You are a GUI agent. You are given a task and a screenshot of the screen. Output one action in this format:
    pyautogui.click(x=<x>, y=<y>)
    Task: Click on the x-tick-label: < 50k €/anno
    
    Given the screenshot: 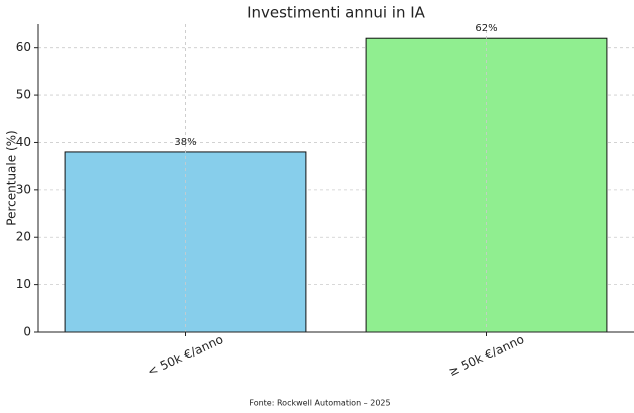 What is the action you would take?
    pyautogui.click(x=185, y=355)
    